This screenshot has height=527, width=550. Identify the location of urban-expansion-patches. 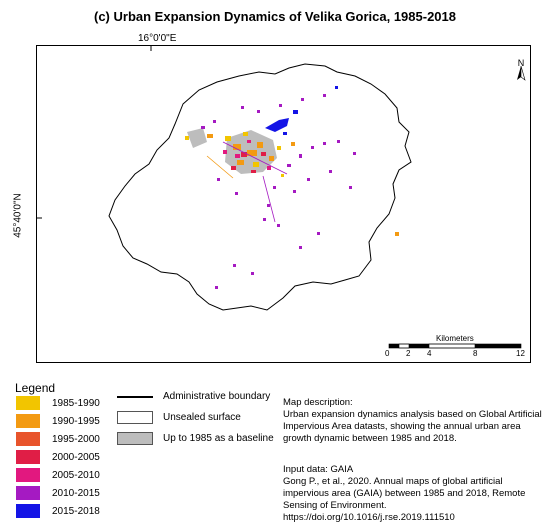
(292, 187).